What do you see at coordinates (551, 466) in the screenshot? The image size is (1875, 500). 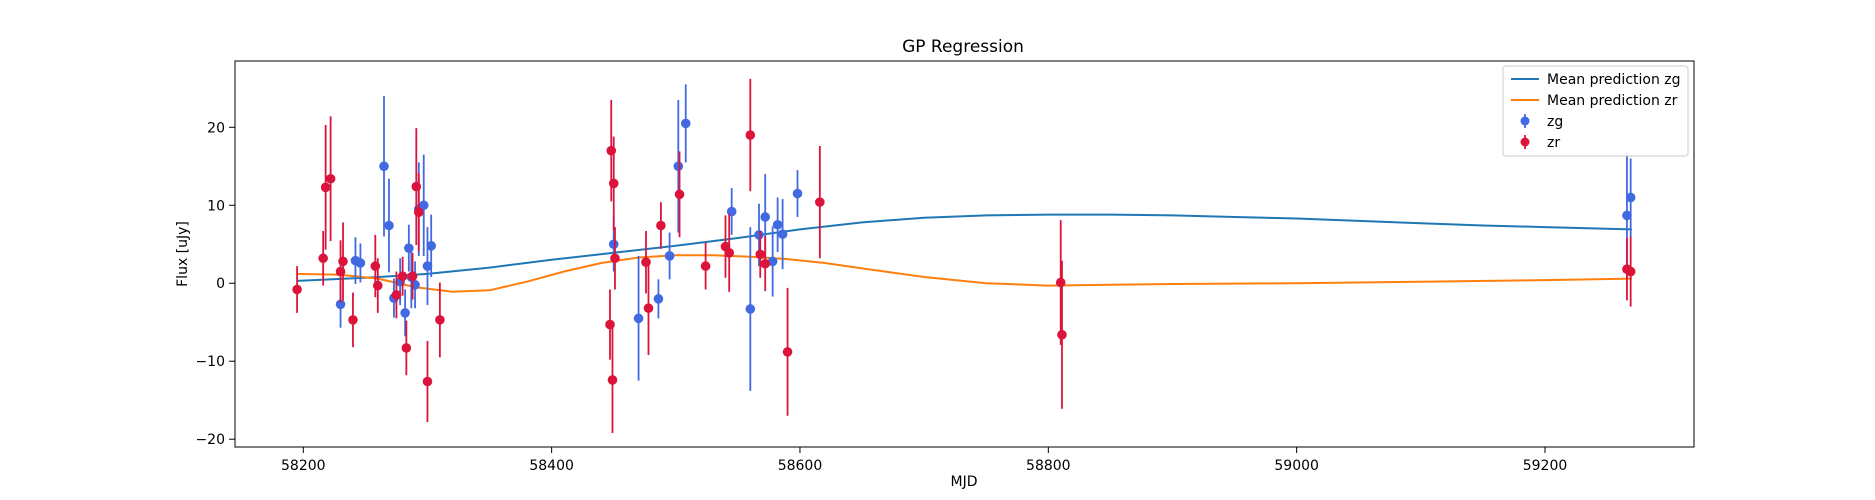 I see `x-tick-label: 58400` at bounding box center [551, 466].